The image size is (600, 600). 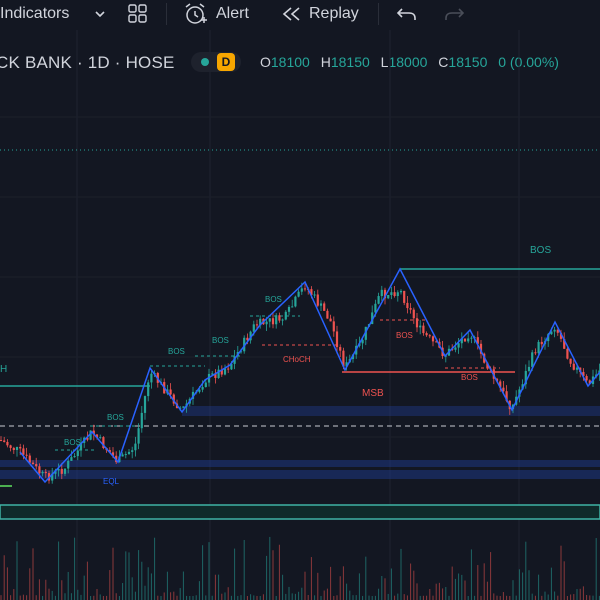 What do you see at coordinates (216, 62) in the screenshot?
I see `market-status-pill: D` at bounding box center [216, 62].